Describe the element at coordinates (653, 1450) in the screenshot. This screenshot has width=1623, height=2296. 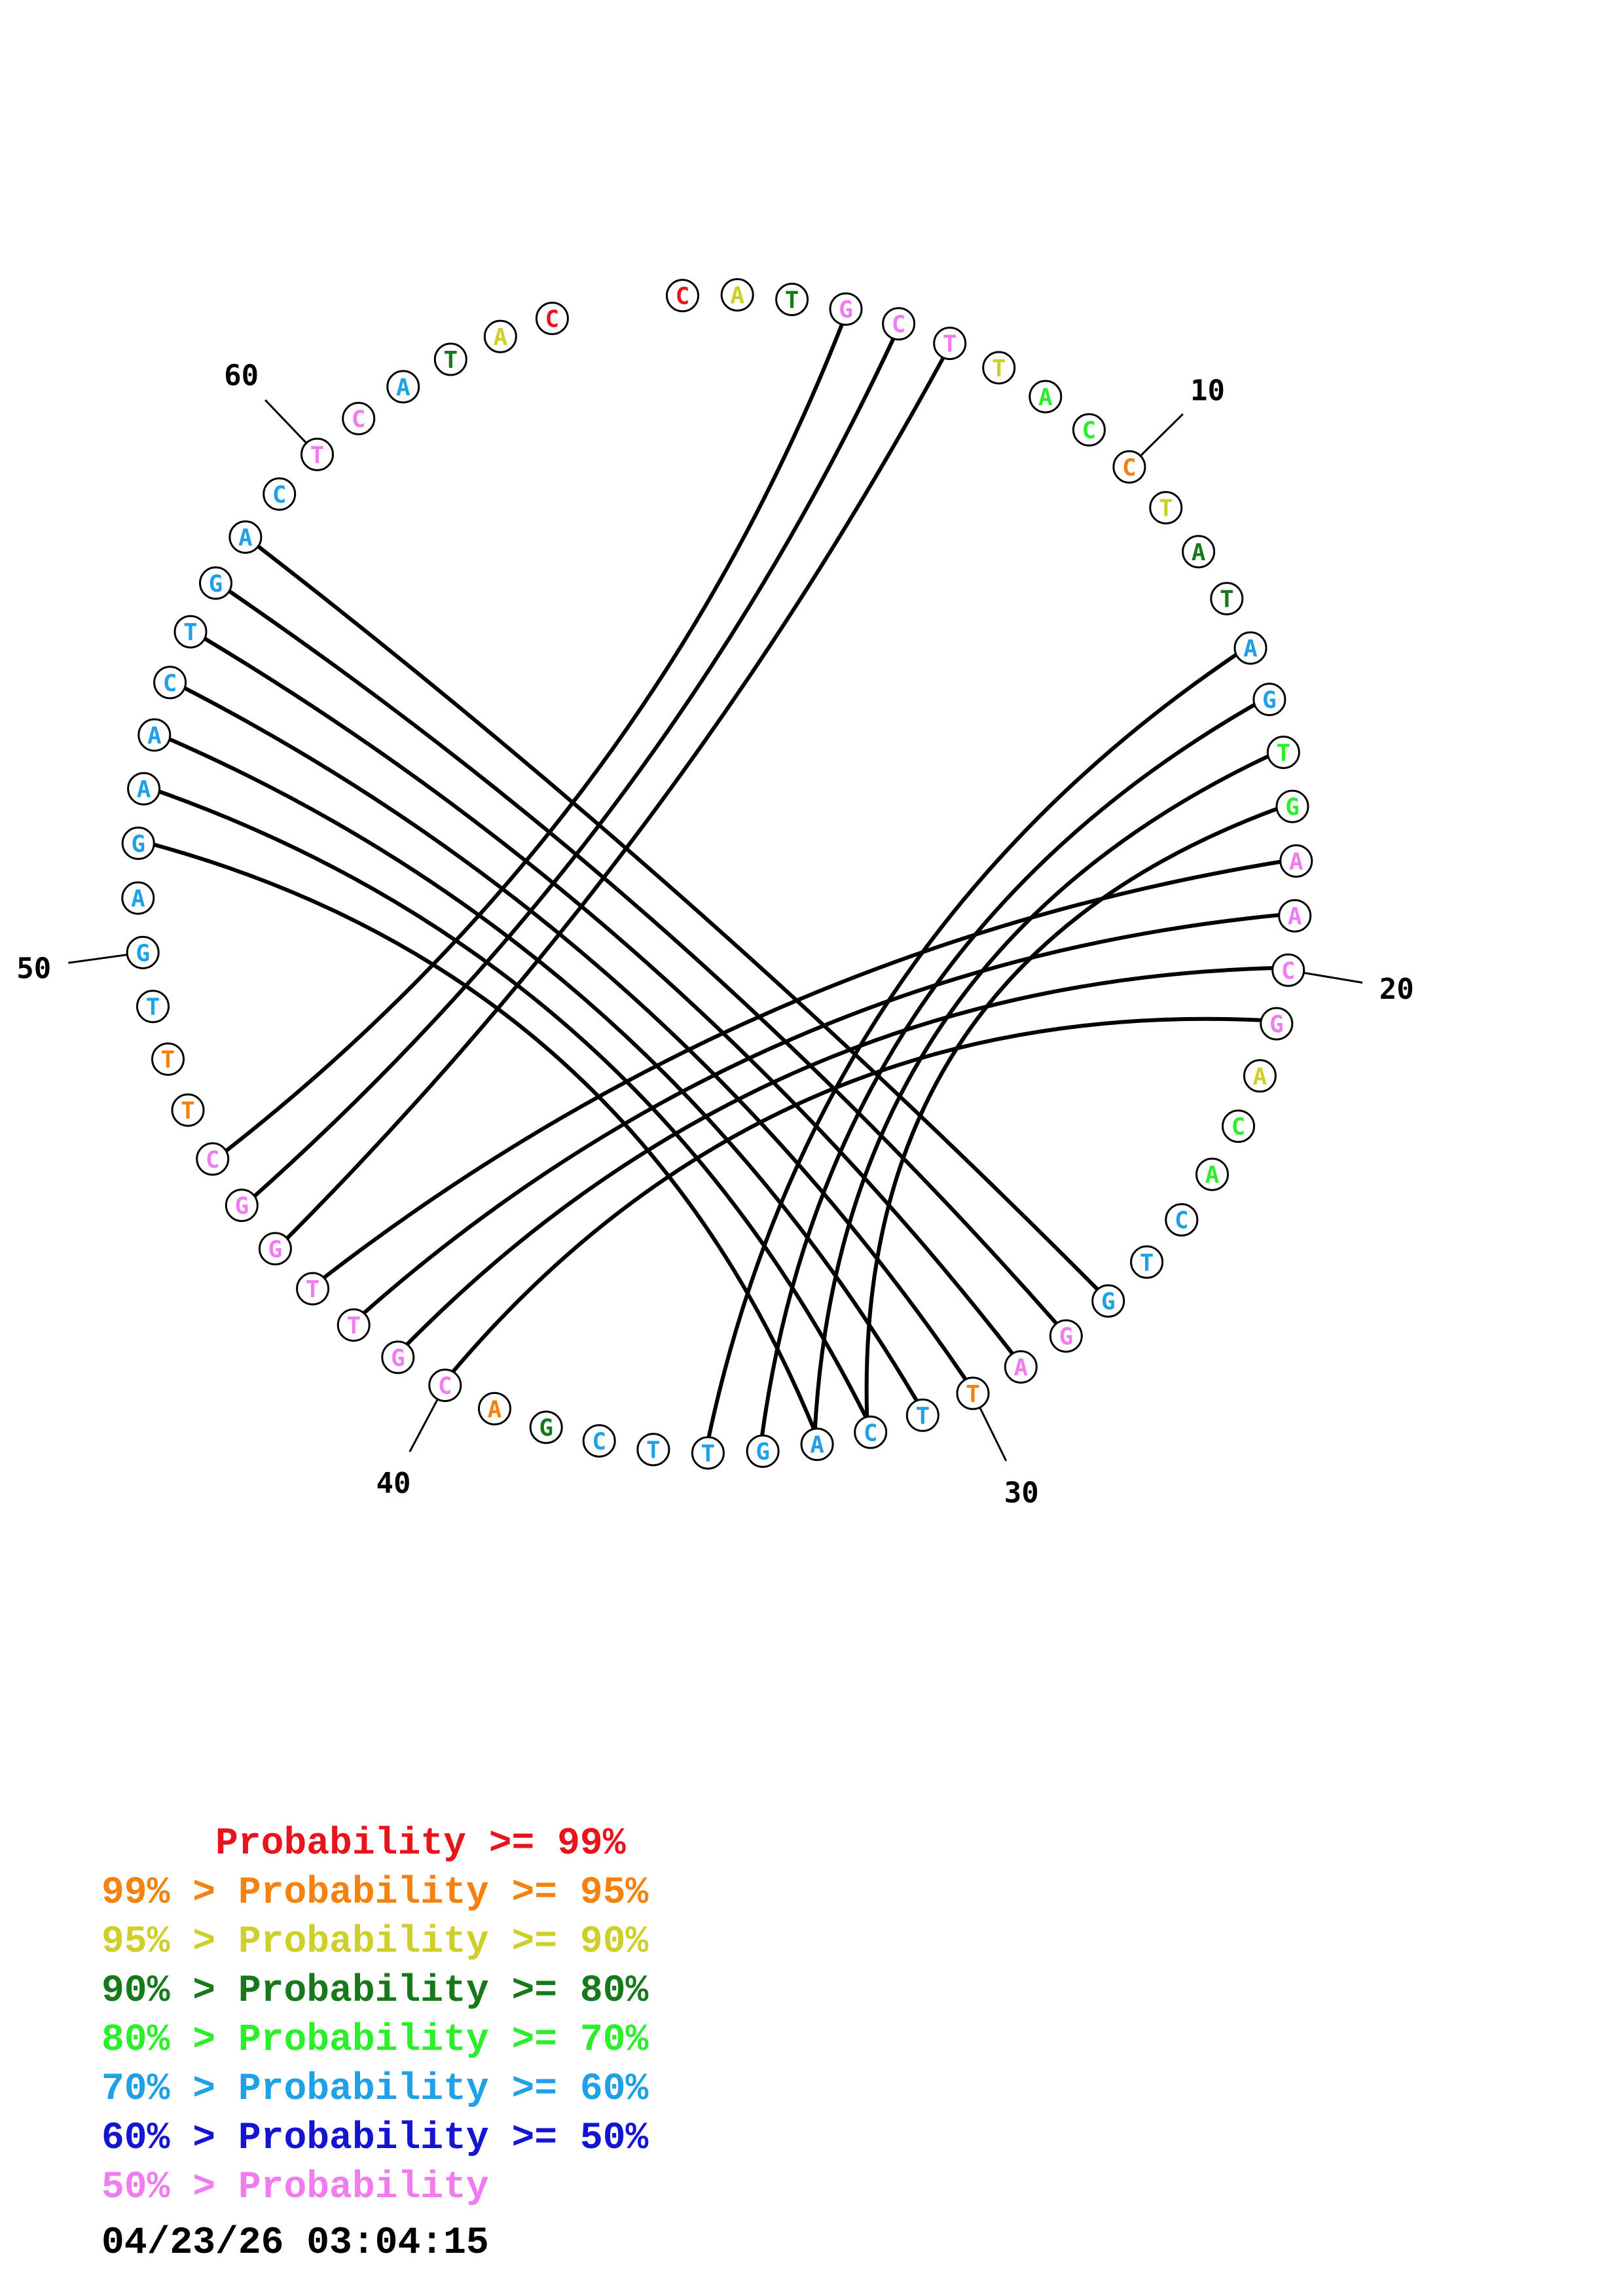
I see `nucleotide-36: T` at that location.